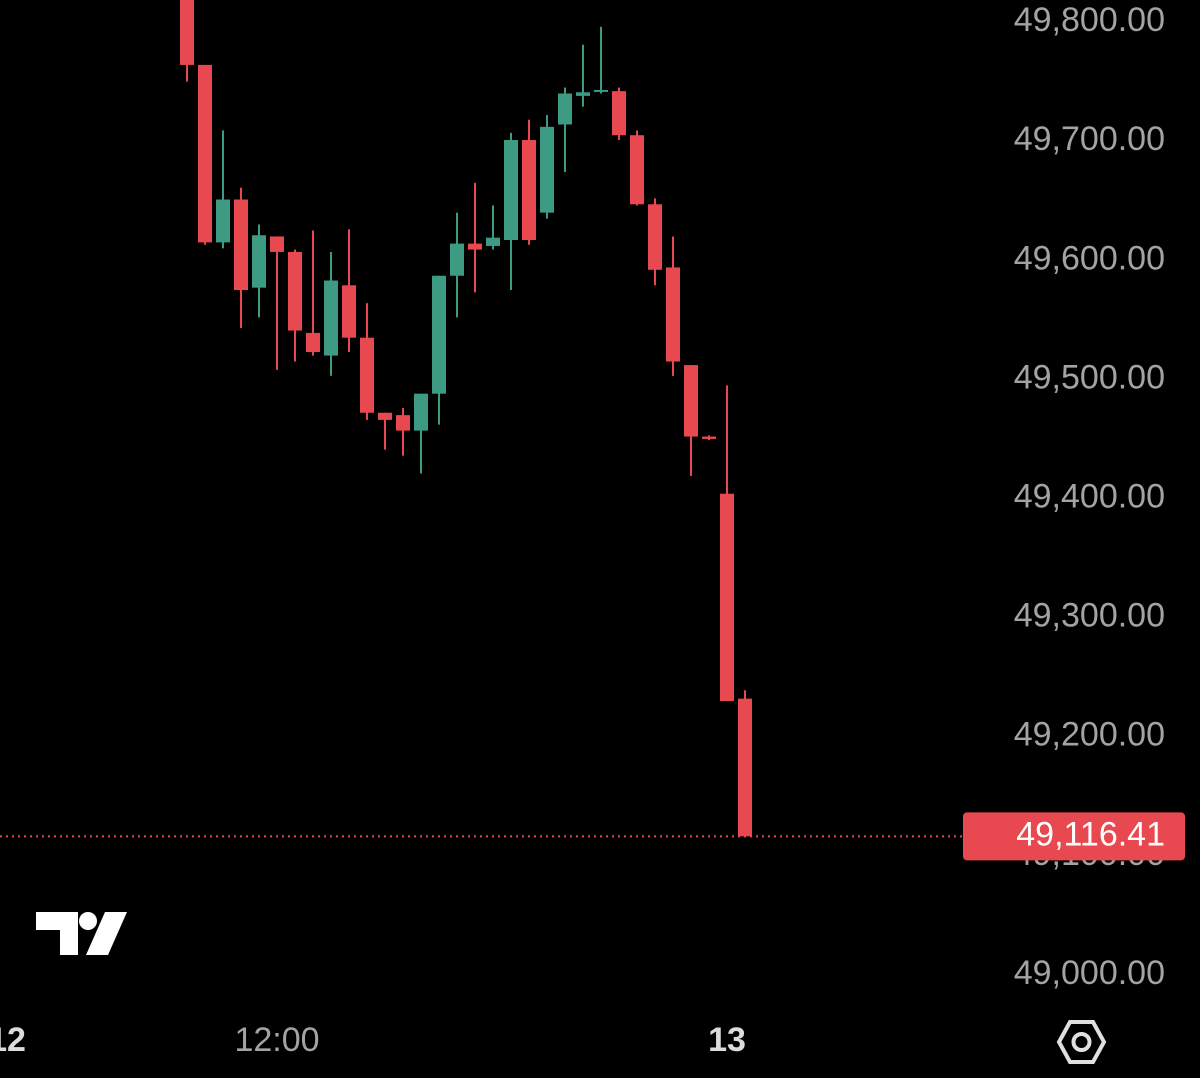 Image resolution: width=1200 pixels, height=1078 pixels. I want to click on tradingview-logo, so click(81, 933).